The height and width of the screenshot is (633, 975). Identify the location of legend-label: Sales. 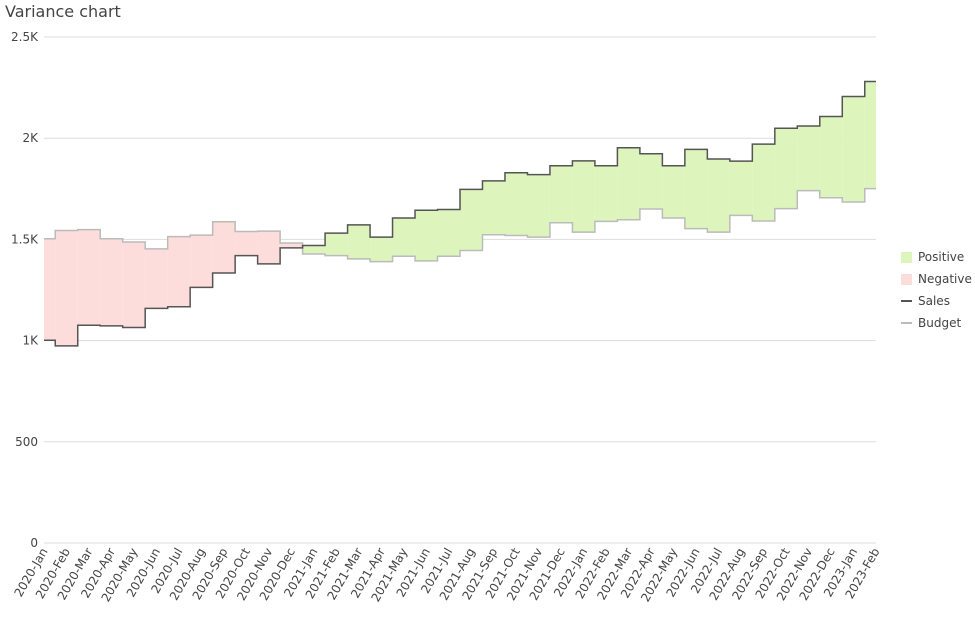
(934, 301).